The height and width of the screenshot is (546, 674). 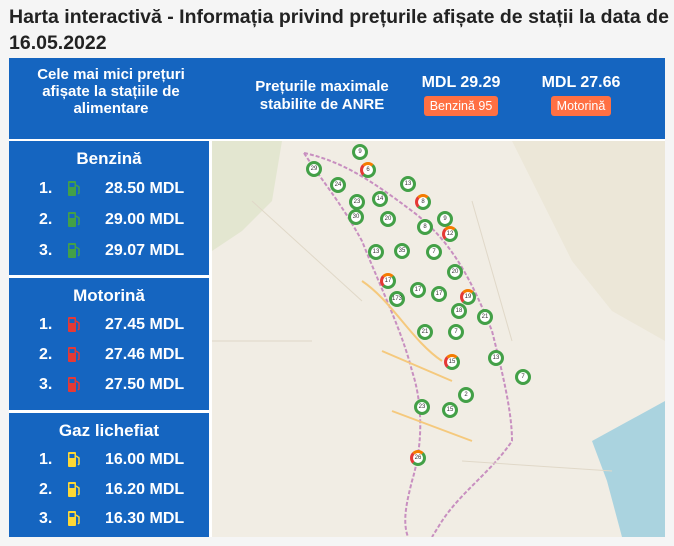 What do you see at coordinates (145, 384) in the screenshot?
I see `price: 27.50 MDL` at bounding box center [145, 384].